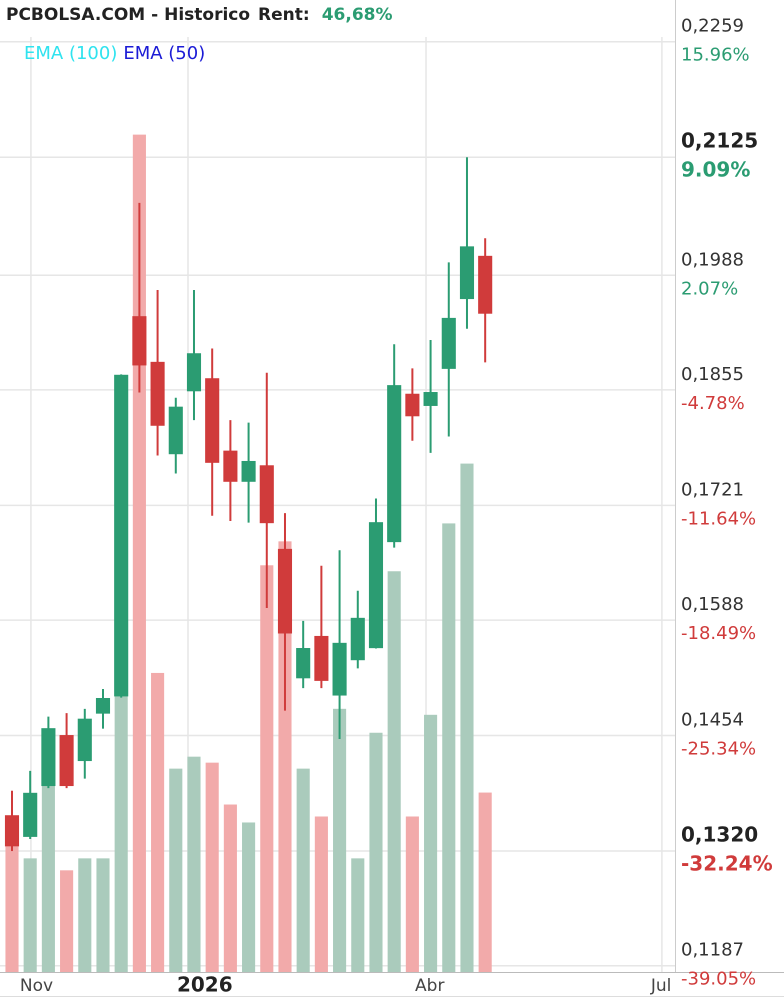  I want to click on y-tick-label: 0,1988, so click(712, 259).